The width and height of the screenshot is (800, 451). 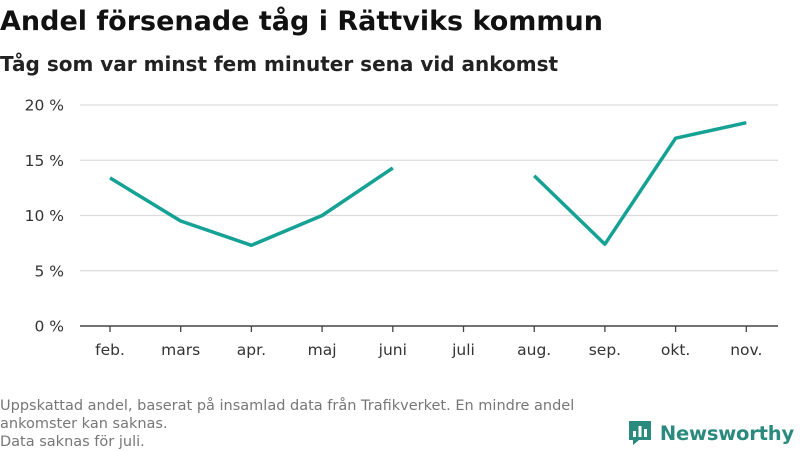 What do you see at coordinates (84, 424) in the screenshot?
I see `footnote-line: ankomster kan saknas.` at bounding box center [84, 424].